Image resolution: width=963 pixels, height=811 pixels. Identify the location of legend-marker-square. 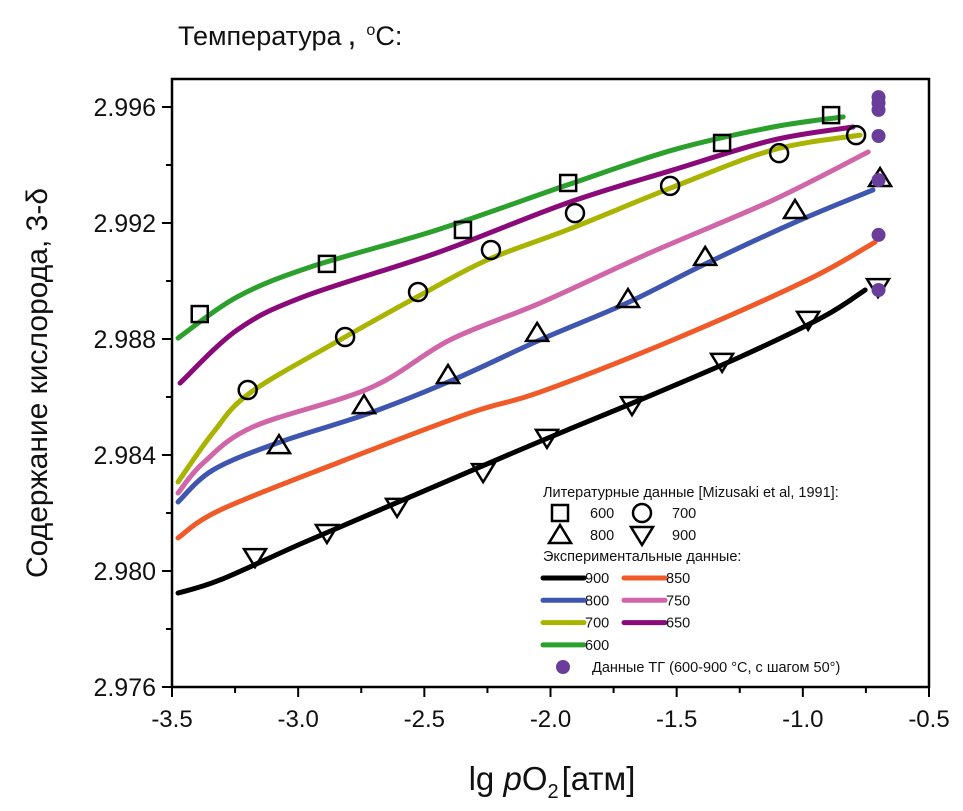
(560, 513).